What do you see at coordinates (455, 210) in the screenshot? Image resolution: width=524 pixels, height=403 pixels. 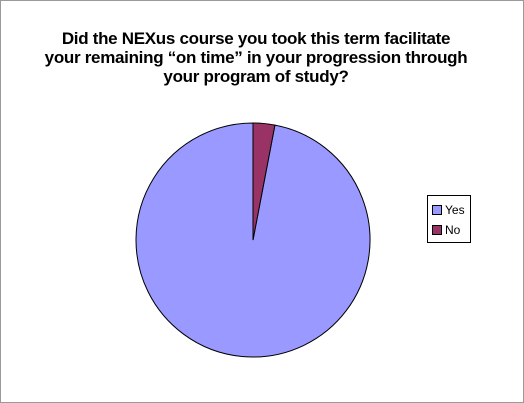 I see `legend-label-yes: Yes` at bounding box center [455, 210].